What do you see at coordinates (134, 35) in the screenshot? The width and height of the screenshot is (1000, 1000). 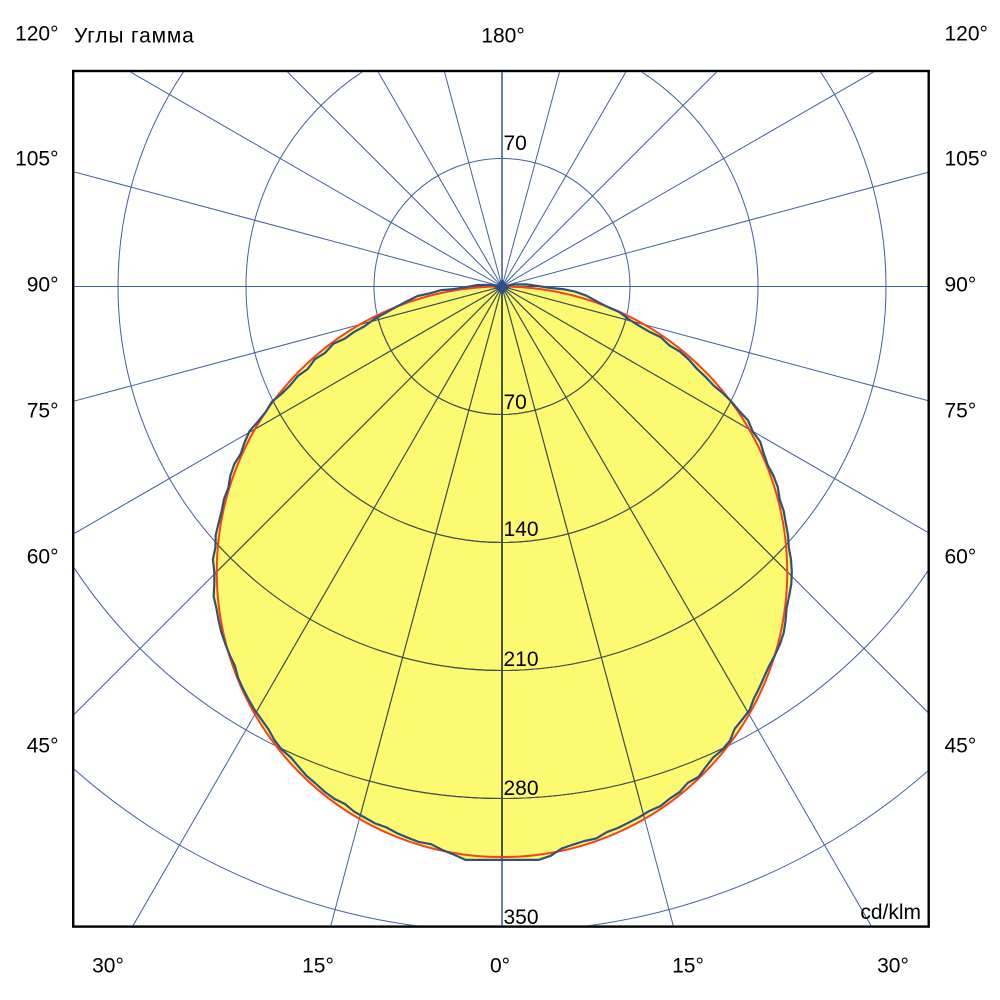 I see `svg-text: Углы гамма` at bounding box center [134, 35].